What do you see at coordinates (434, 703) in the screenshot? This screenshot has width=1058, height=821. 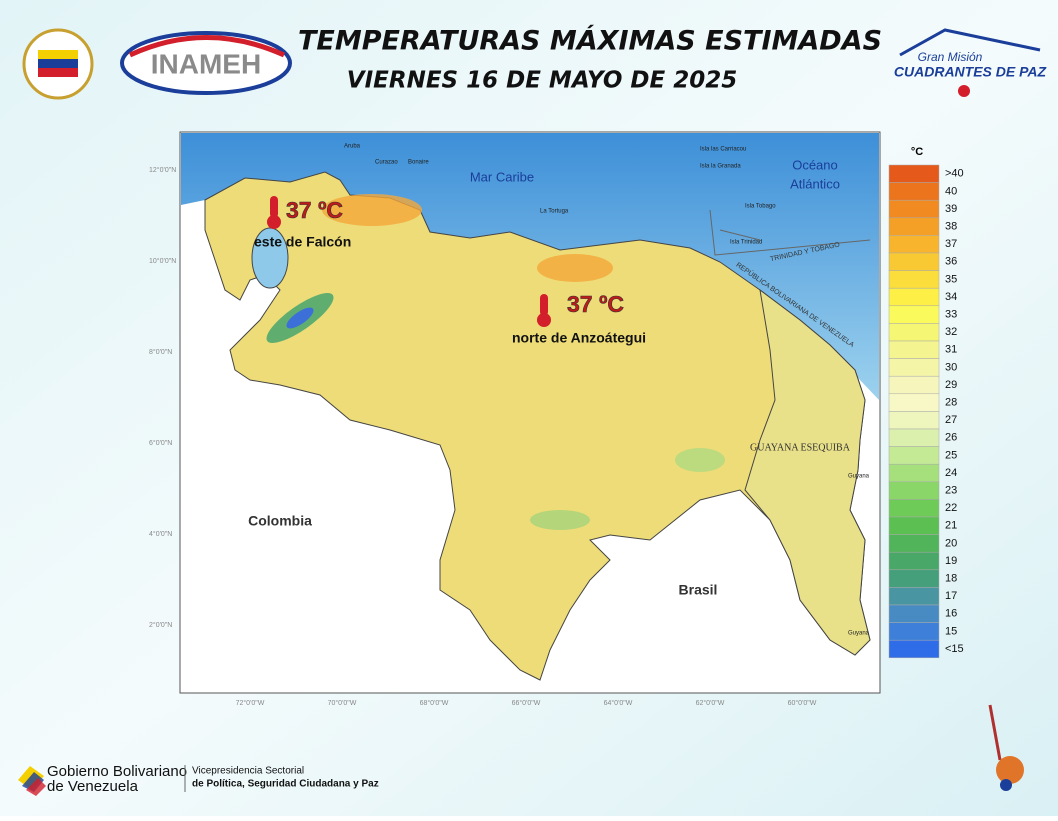 I see `lon-label: 68°0'0"W` at bounding box center [434, 703].